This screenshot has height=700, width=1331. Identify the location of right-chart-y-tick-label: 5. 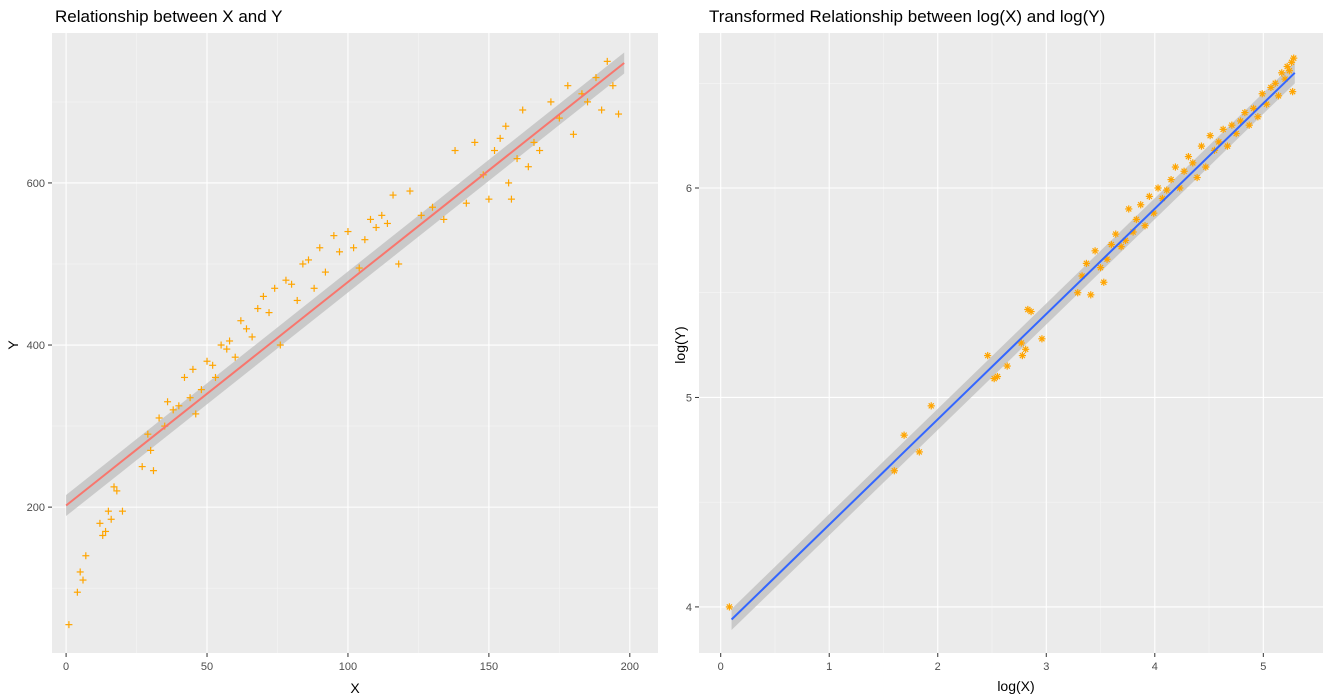
(689, 398).